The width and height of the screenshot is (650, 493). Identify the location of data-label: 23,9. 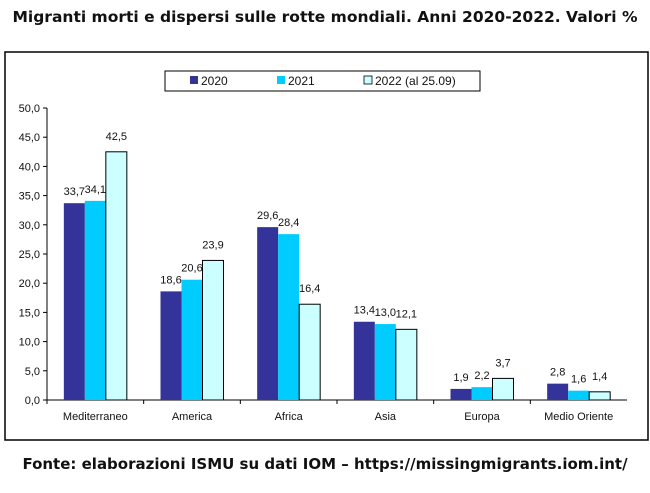
(212, 245).